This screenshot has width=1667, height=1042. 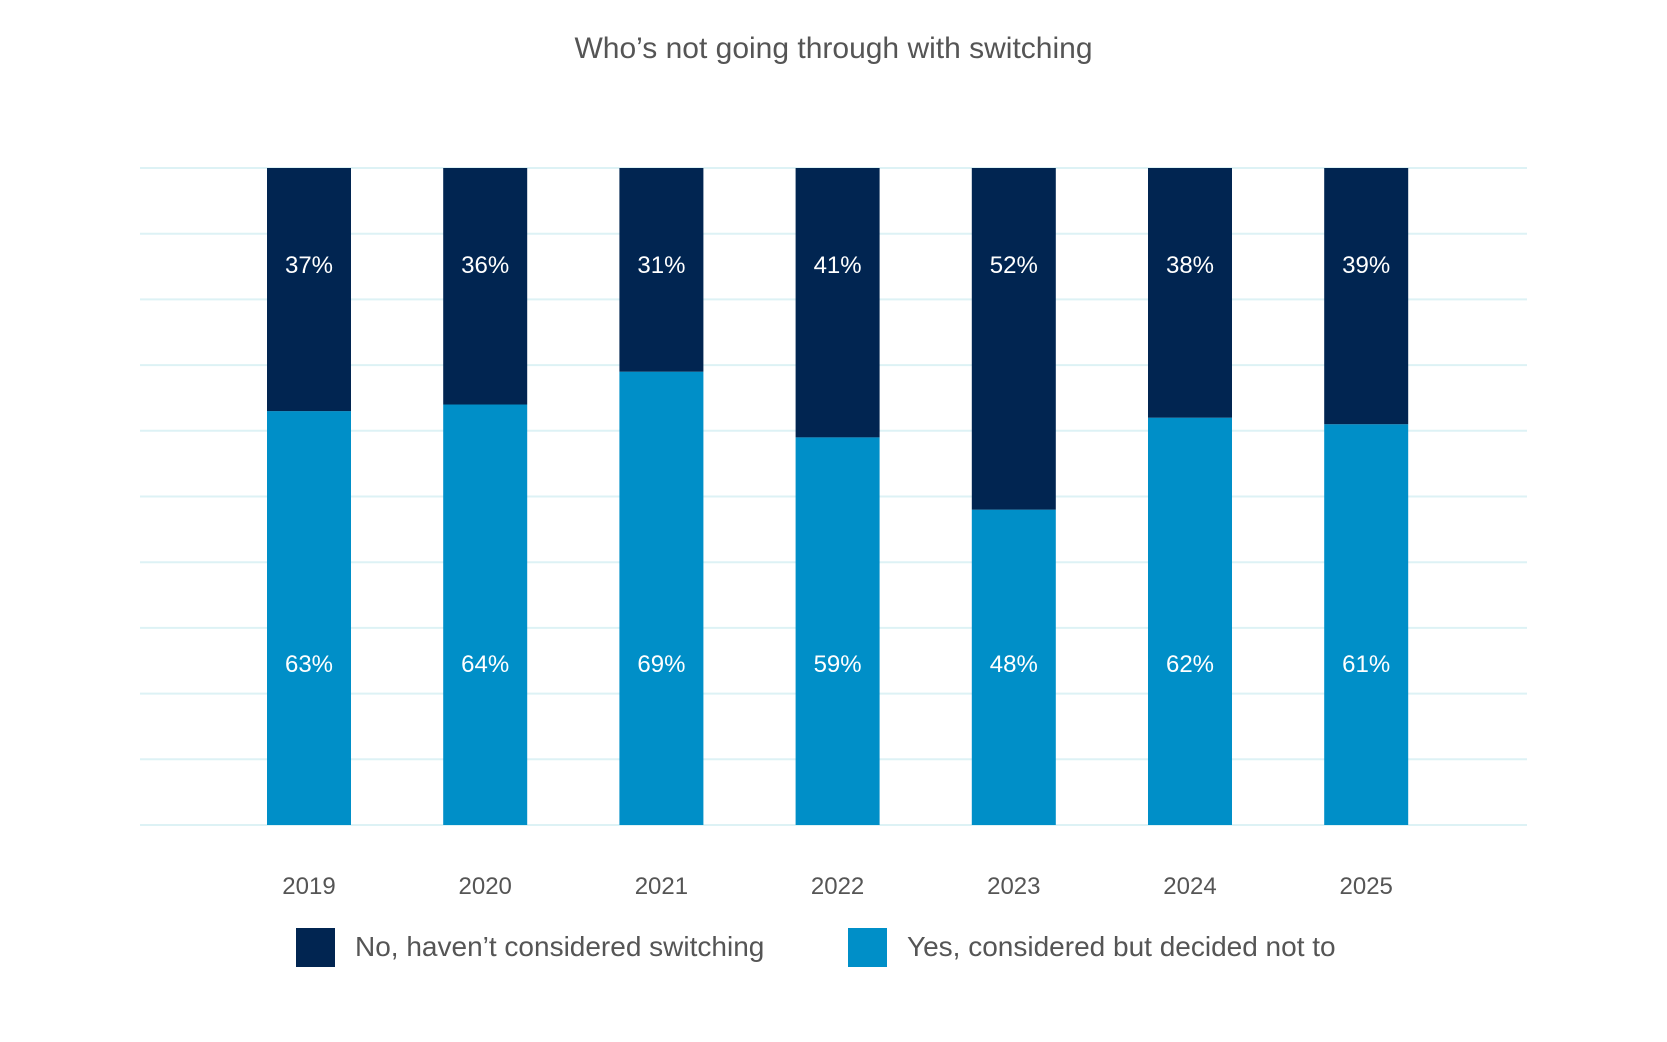 I want to click on x-tick-label-2025: 2025, so click(x=1366, y=886).